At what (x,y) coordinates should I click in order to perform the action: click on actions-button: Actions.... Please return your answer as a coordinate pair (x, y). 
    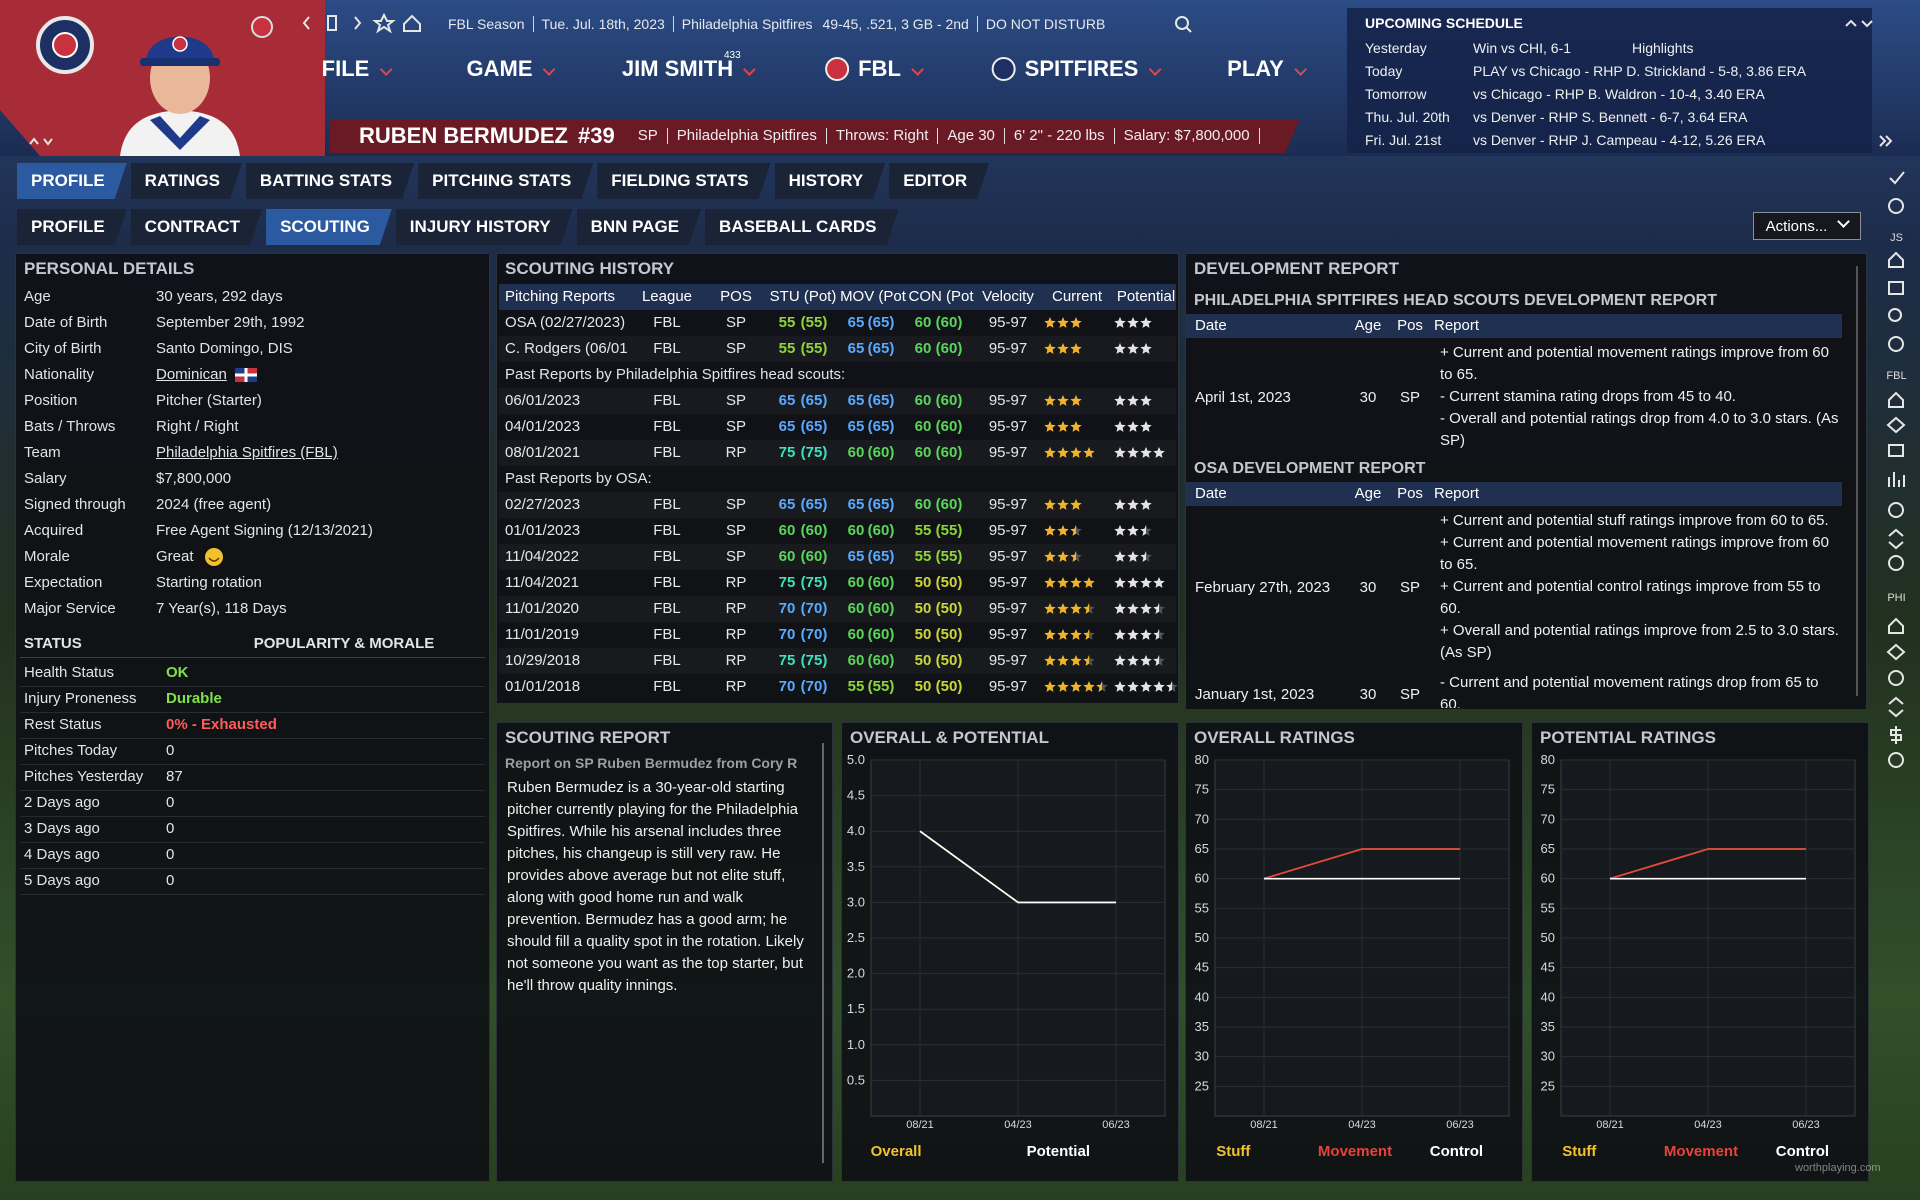
    Looking at the image, I should click on (1807, 226).